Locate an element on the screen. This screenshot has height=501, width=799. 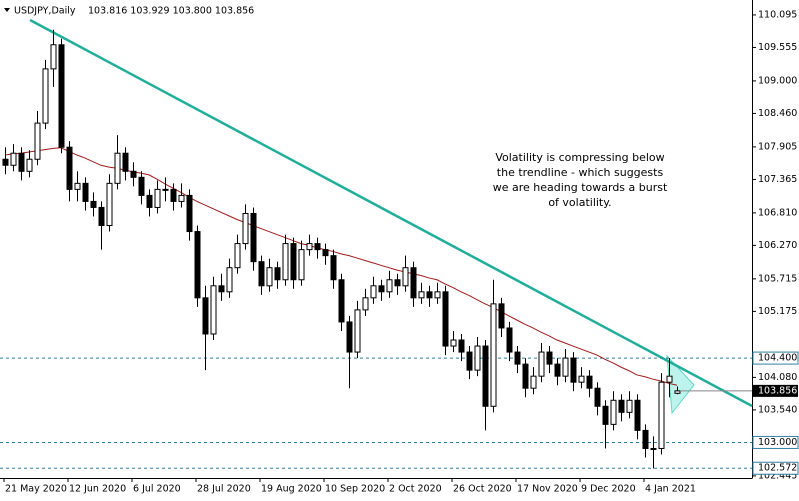
annotation-line: we are heading towards a burst is located at coordinates (580, 187).